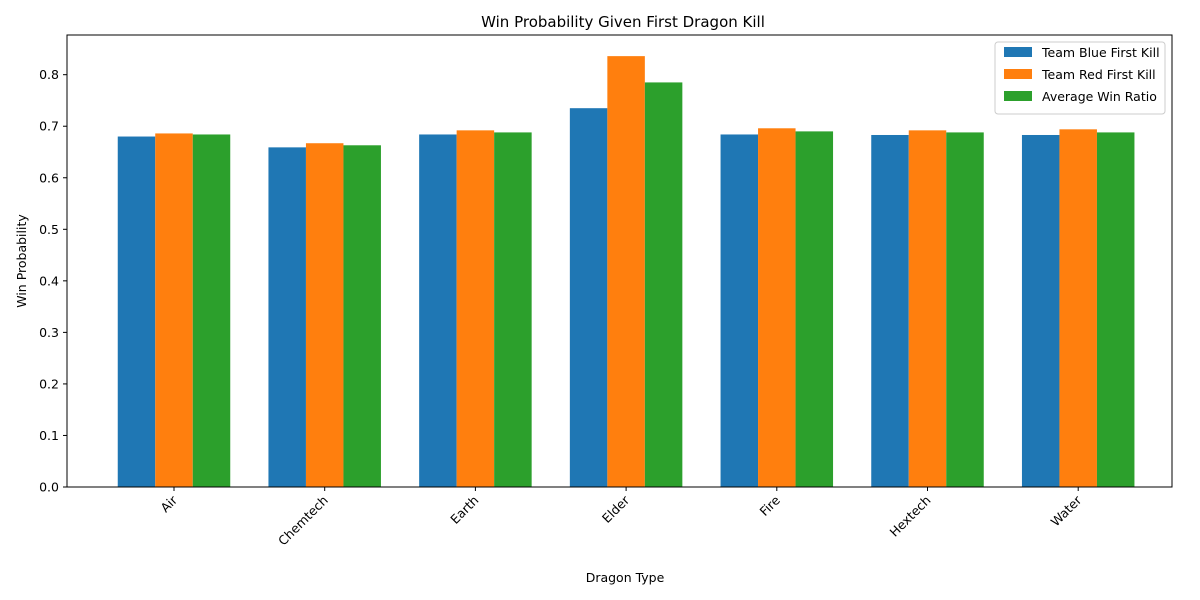  I want to click on x-tick-label-earth: Earth, so click(464, 510).